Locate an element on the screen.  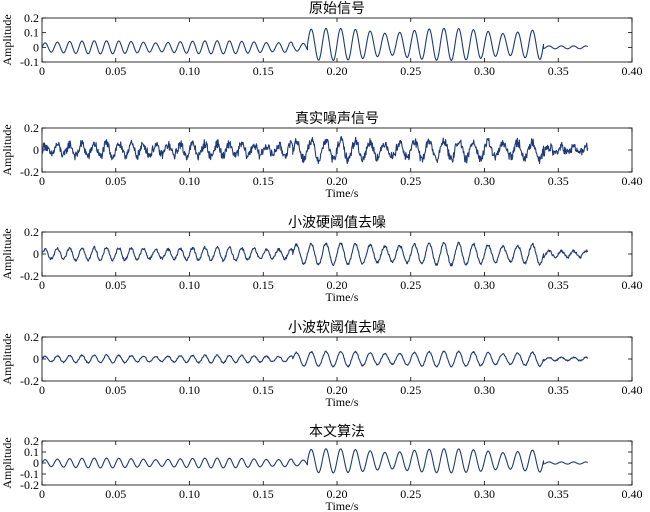
panel-title: 小波硬阈值去噪 is located at coordinates (337, 223).